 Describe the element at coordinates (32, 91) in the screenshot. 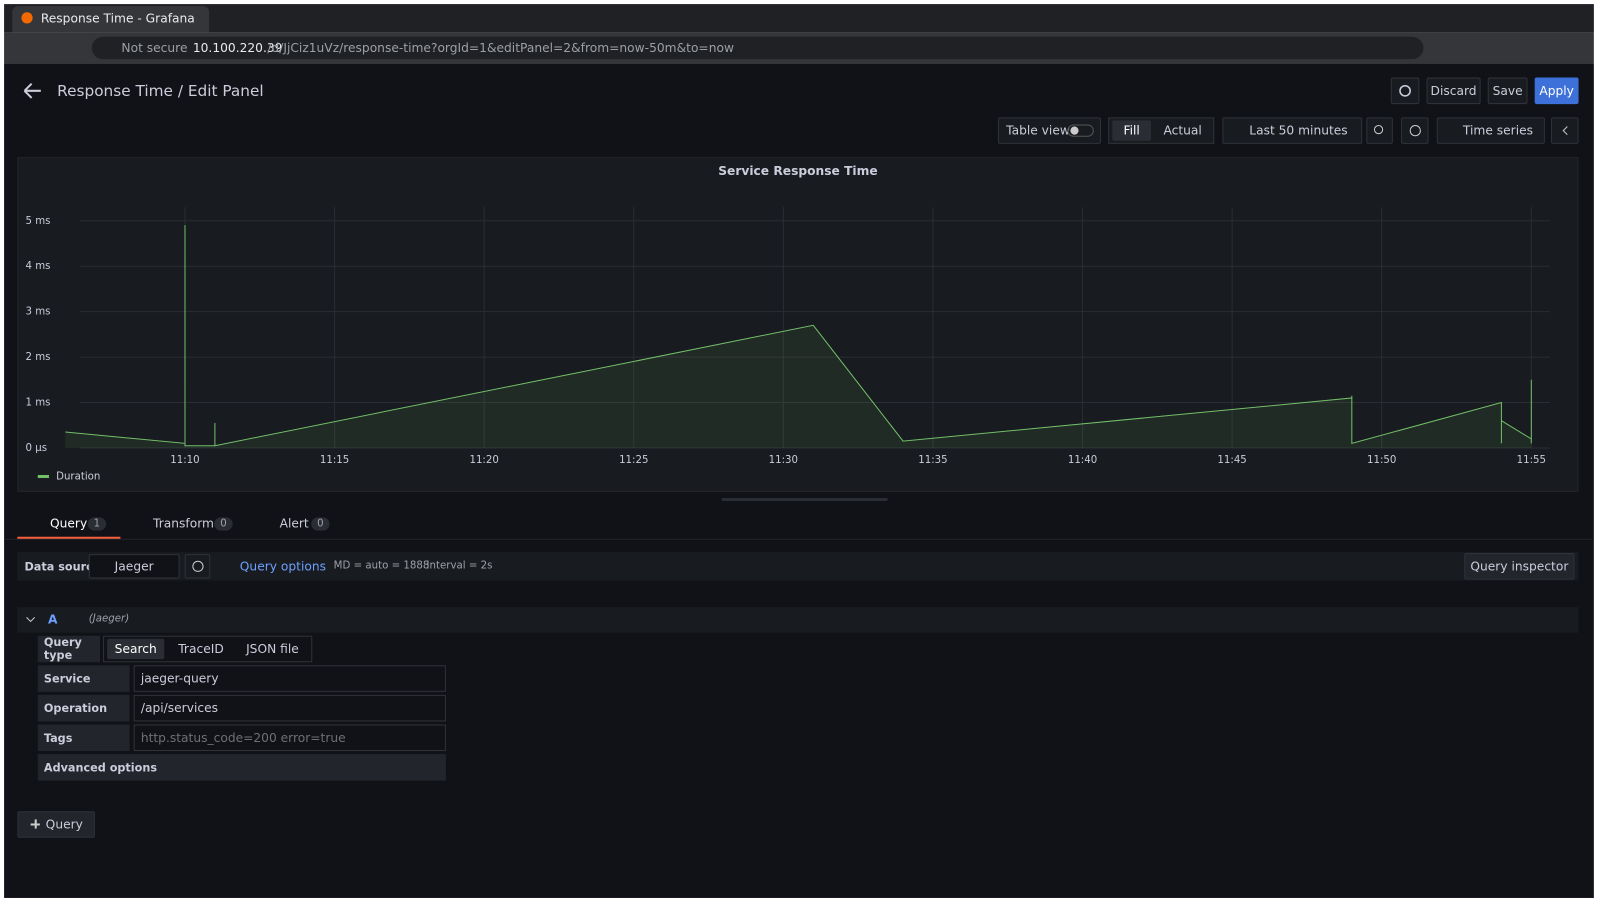

I see `back-button` at that location.